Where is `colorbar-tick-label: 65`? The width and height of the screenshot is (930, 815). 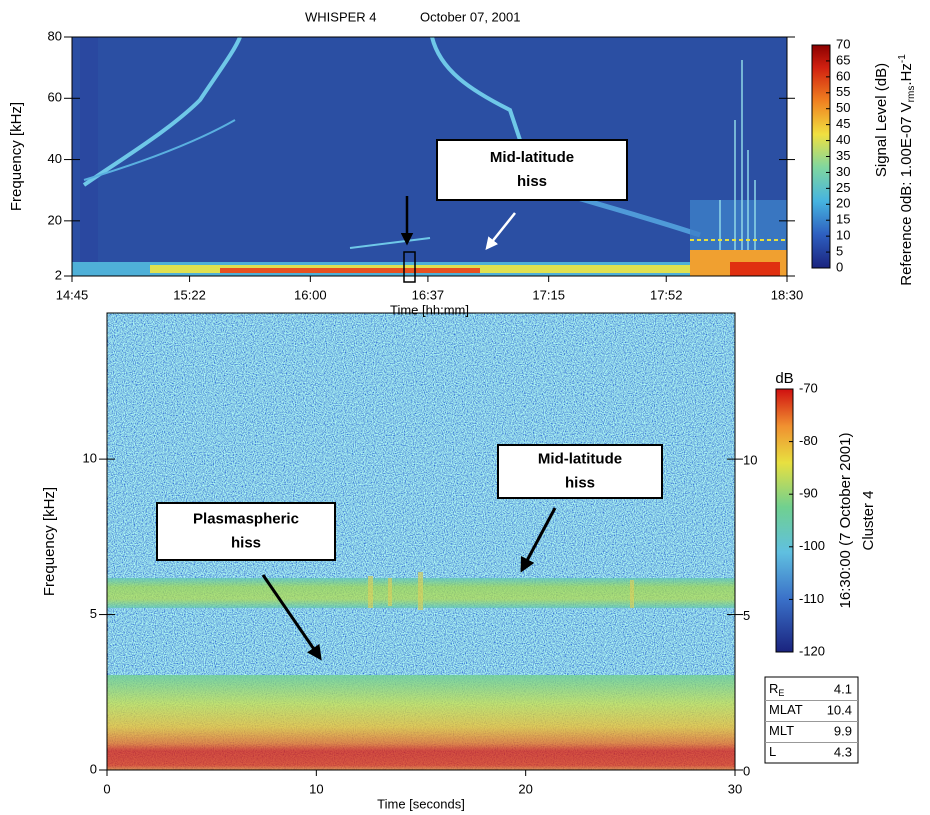 colorbar-tick-label: 65 is located at coordinates (843, 59).